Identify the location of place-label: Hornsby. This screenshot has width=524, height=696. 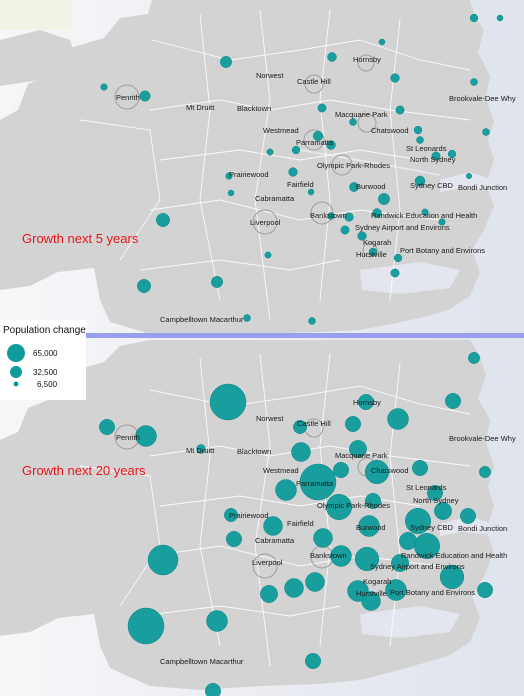
(367, 402).